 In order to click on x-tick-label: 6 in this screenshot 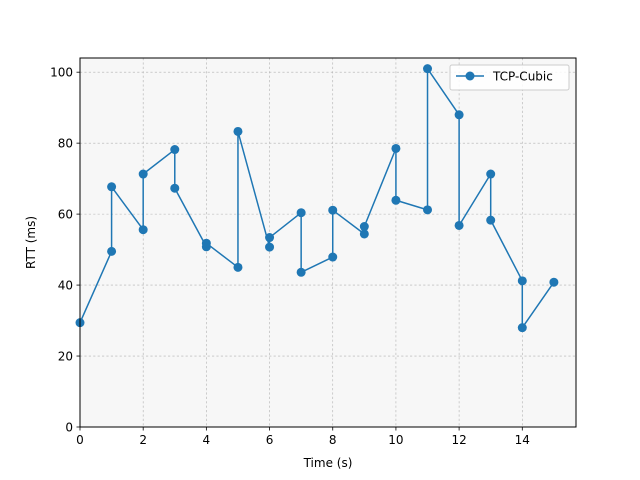, I will do `click(270, 440)`.